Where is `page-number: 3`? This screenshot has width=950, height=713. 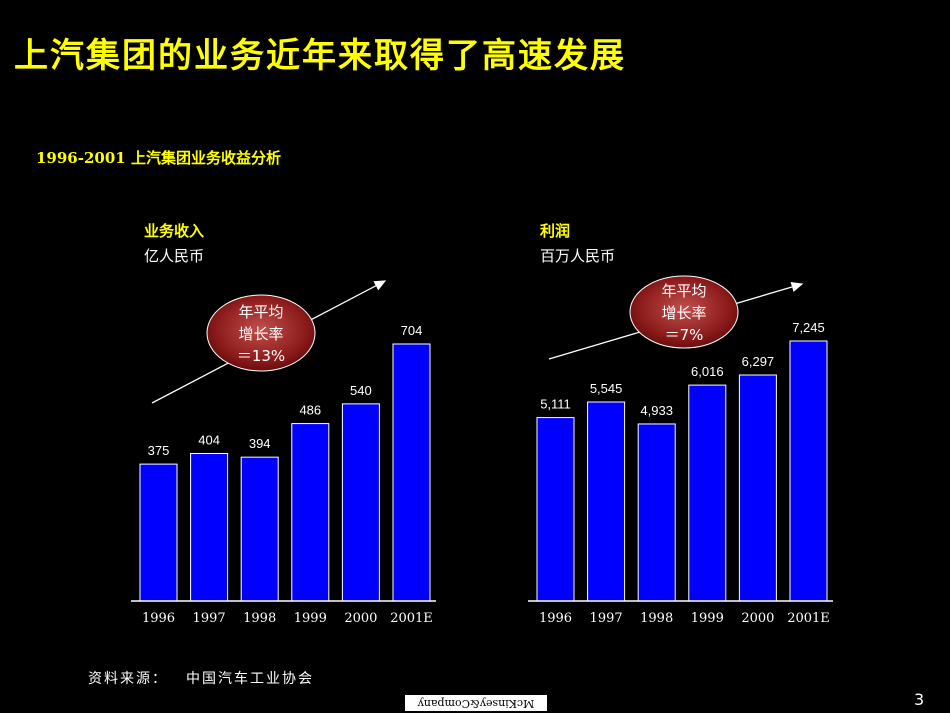
page-number: 3 is located at coordinates (919, 699).